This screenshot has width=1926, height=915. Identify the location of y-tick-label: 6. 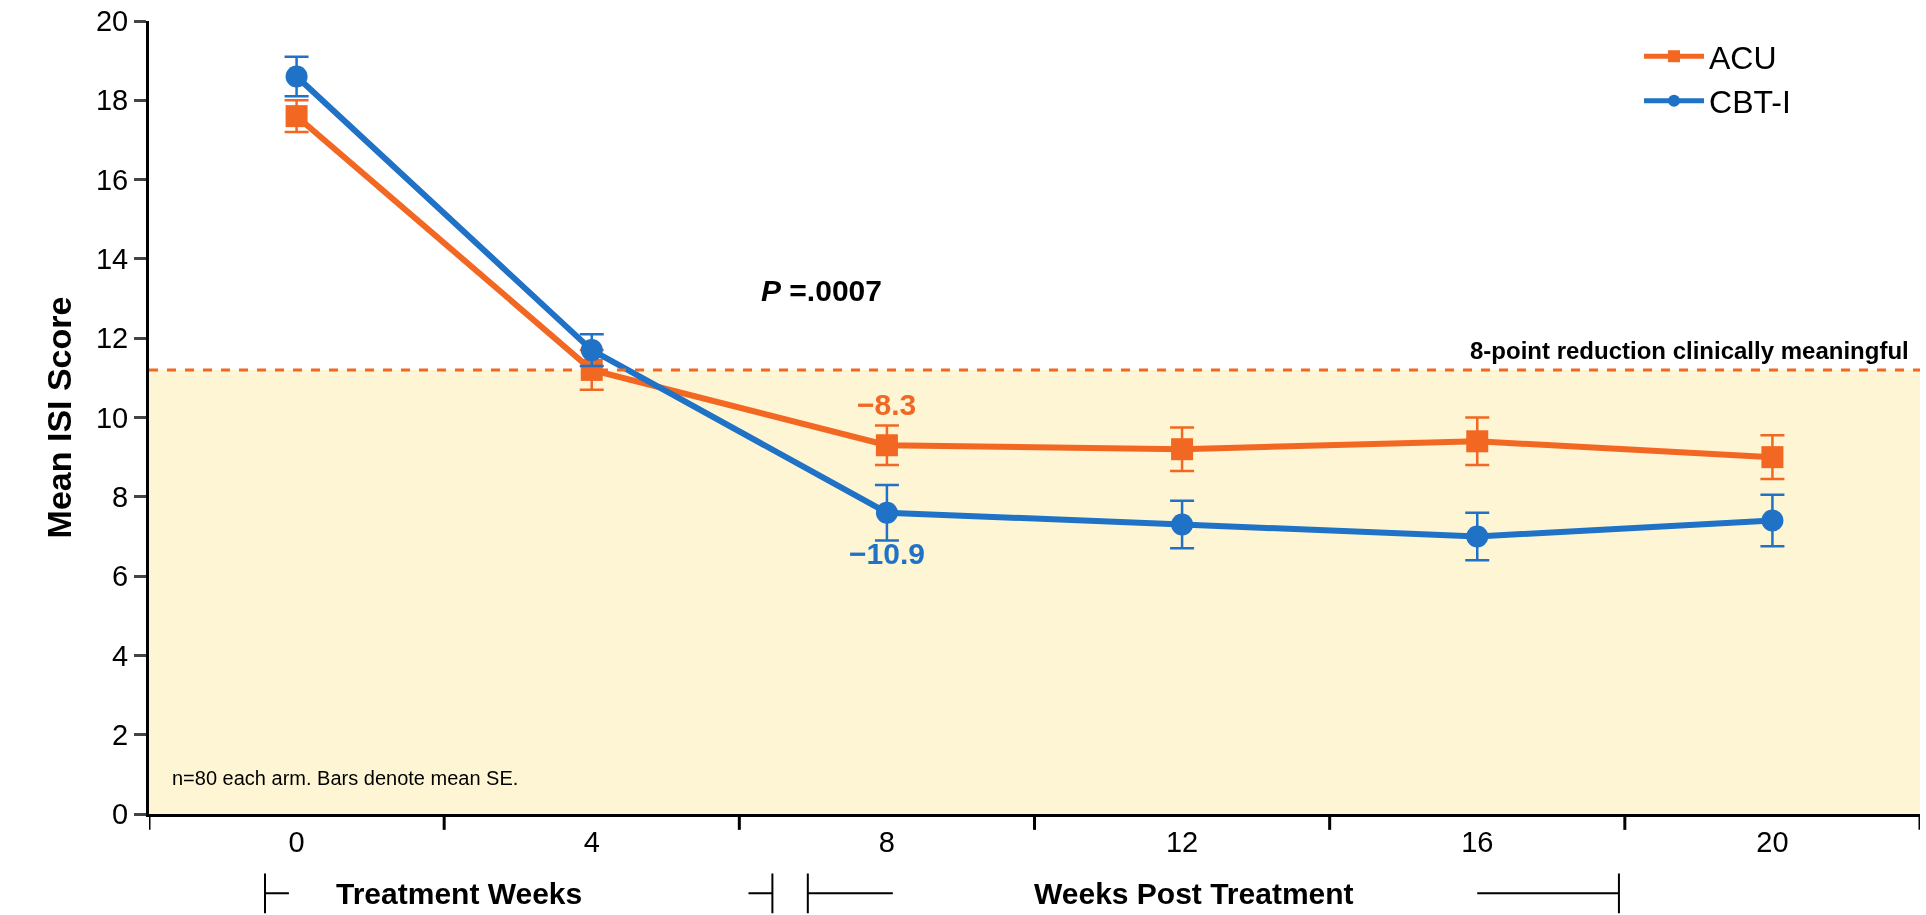
(120, 576).